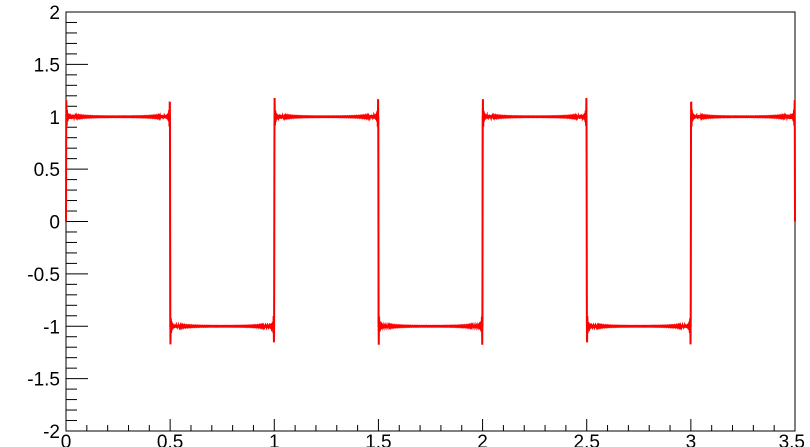 The image size is (810, 447). Describe the element at coordinates (47, 170) in the screenshot. I see `y-tick-label: 0.5` at that location.